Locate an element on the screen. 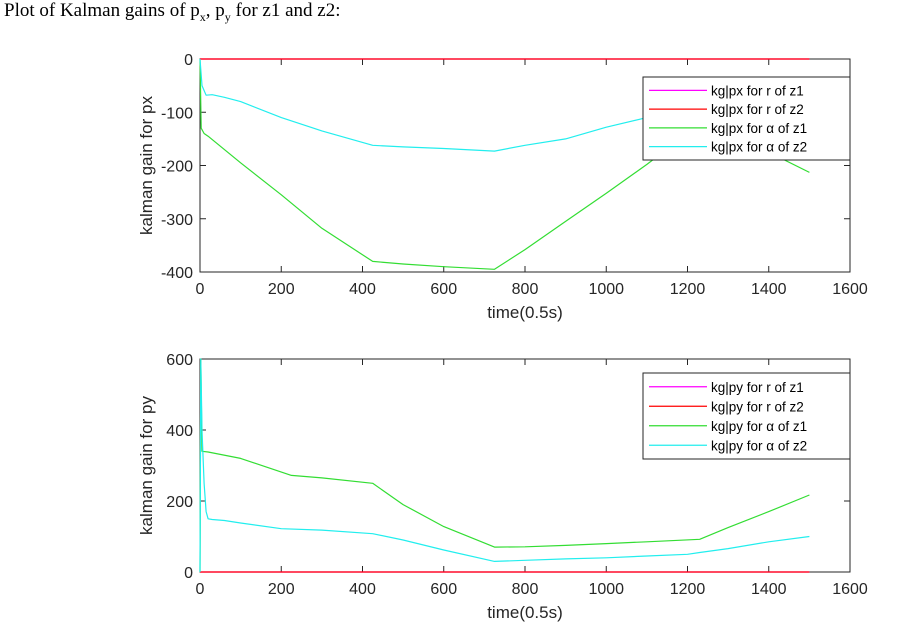 Image resolution: width=915 pixels, height=633 pixels. legend-entry: kg|px for r of z1 is located at coordinates (757, 90).